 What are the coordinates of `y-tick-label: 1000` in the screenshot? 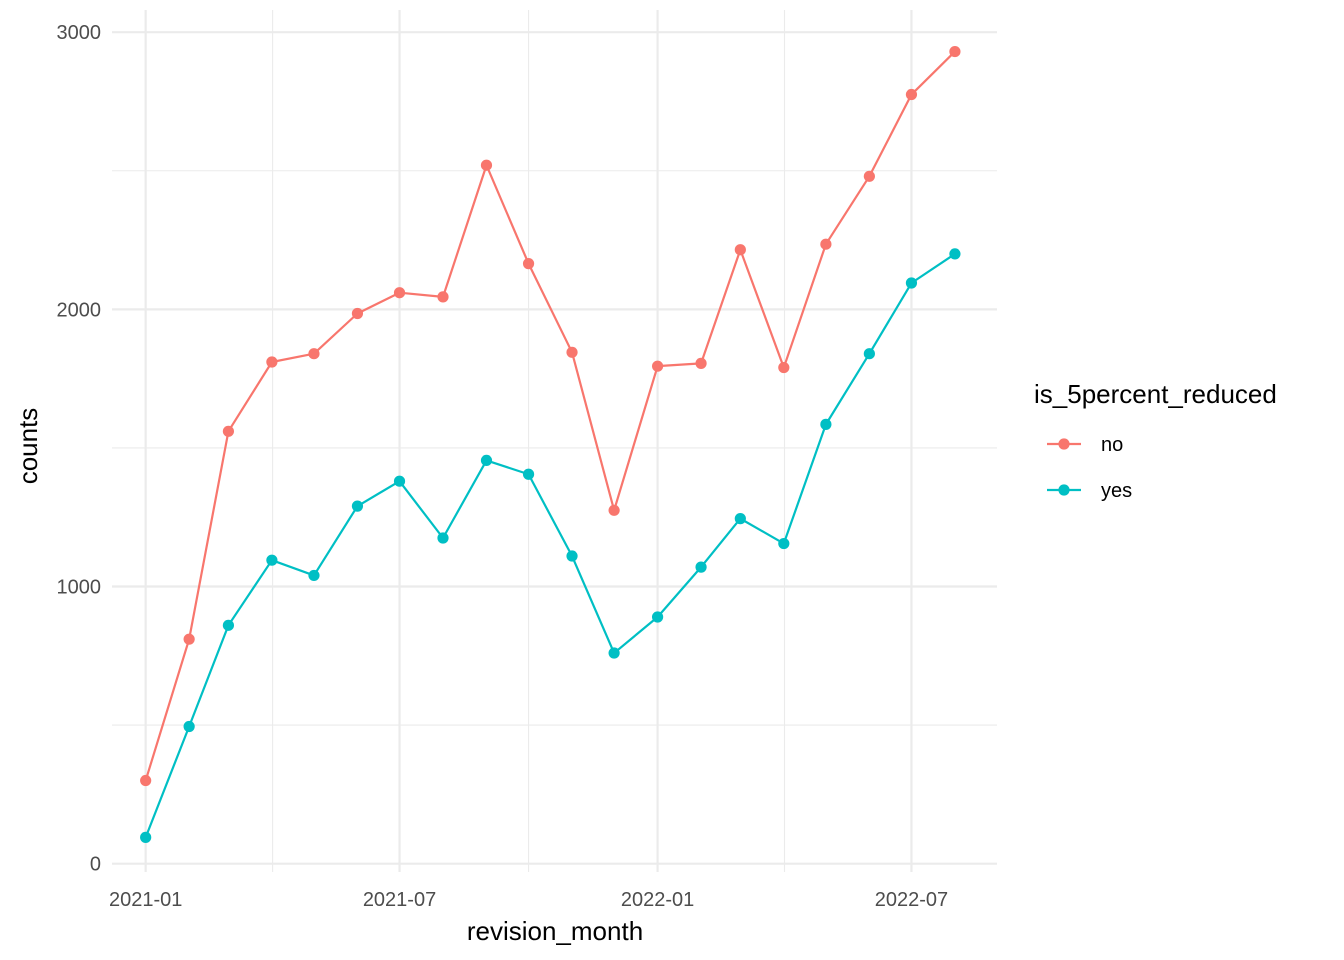 It's located at (79, 588).